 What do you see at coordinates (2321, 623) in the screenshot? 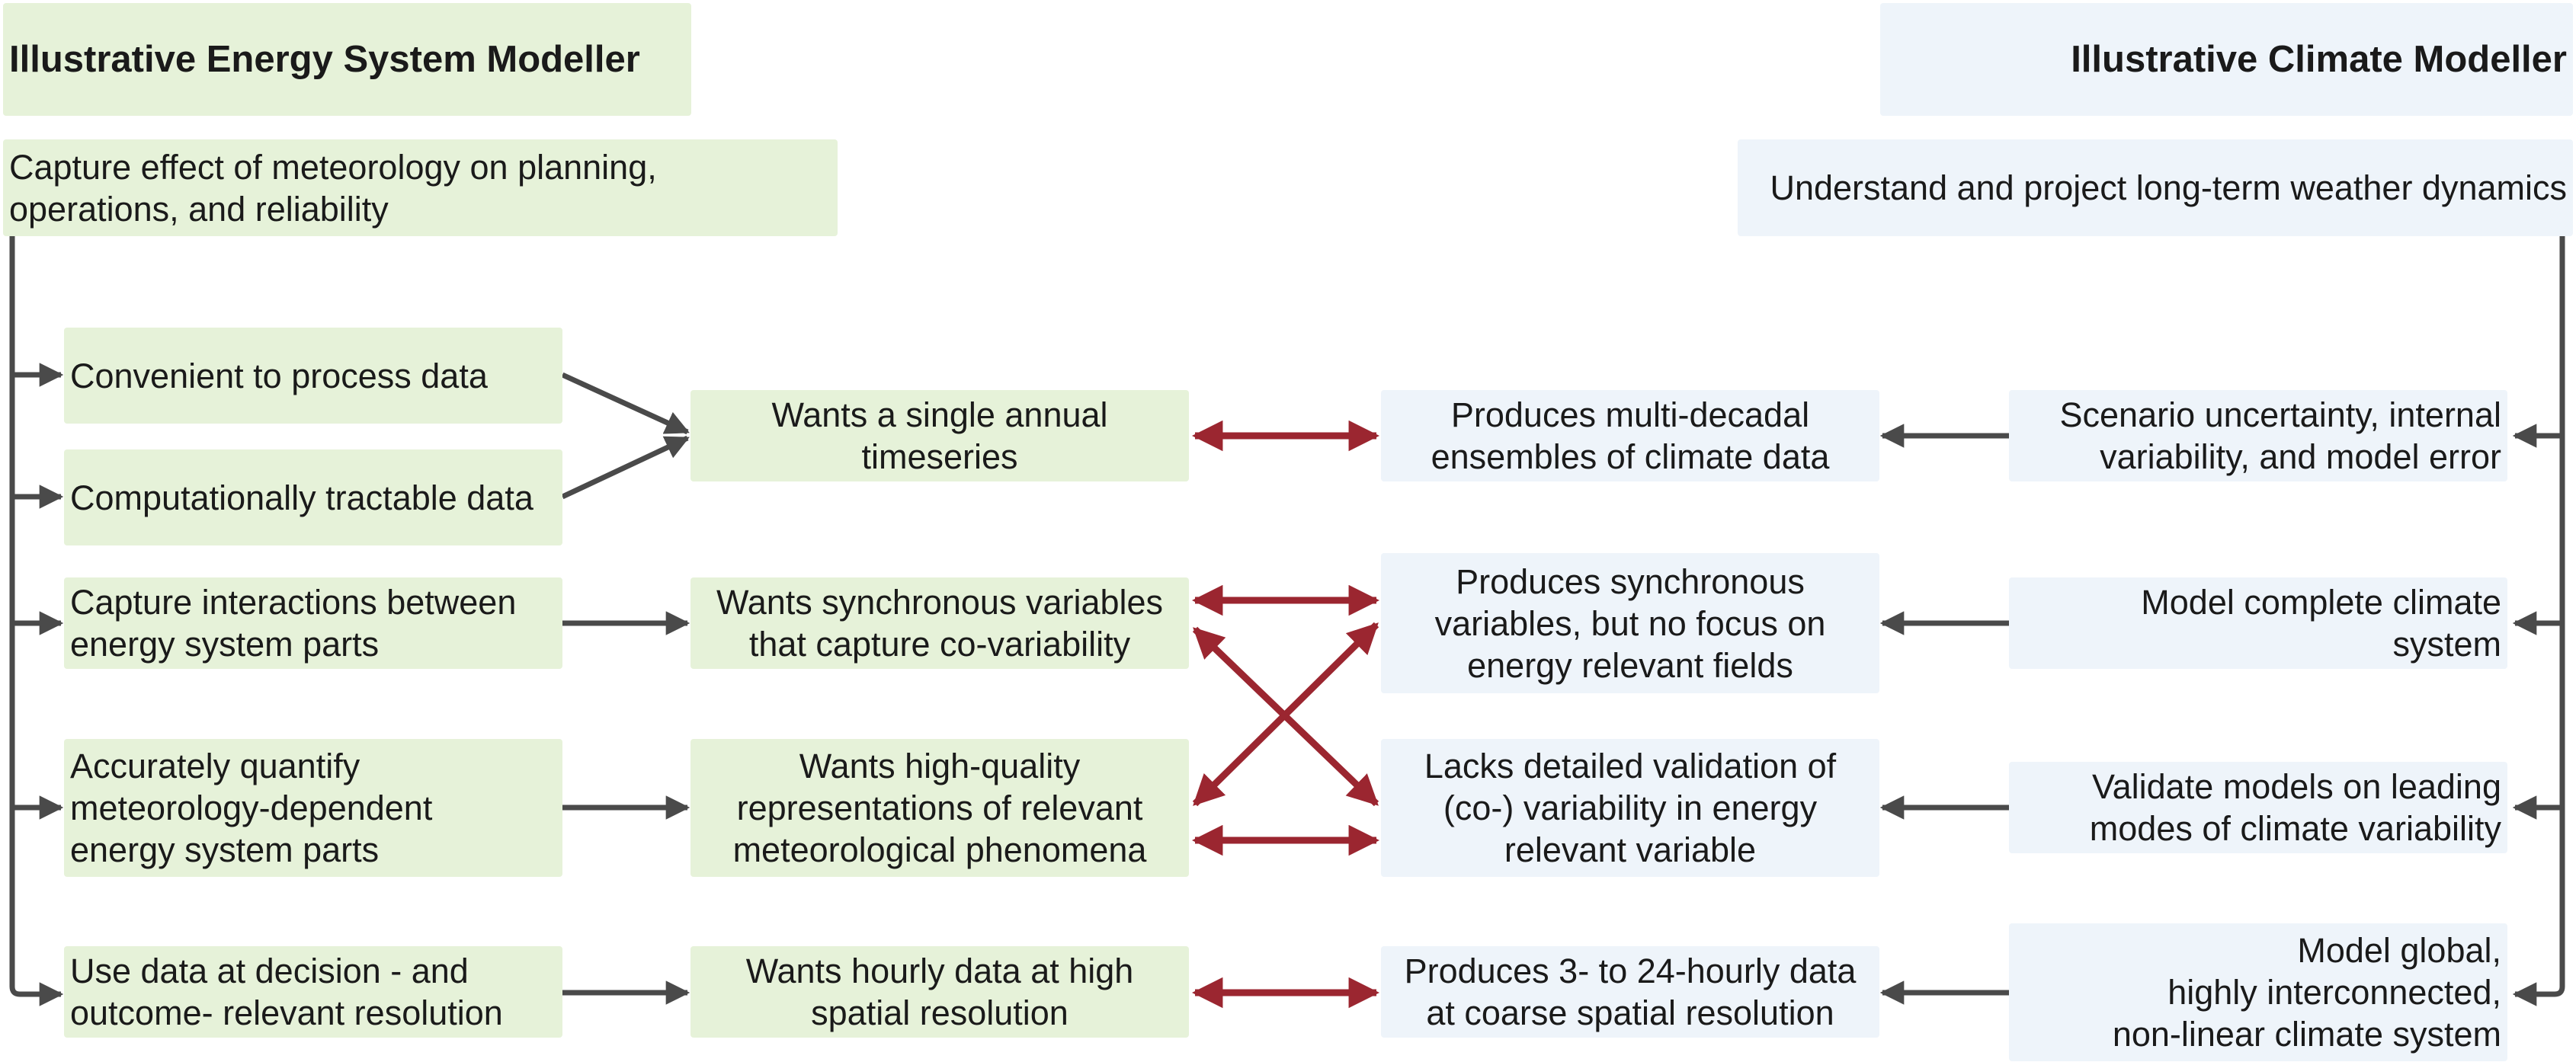
I see `driver-text-2: Model complete climate system` at bounding box center [2321, 623].